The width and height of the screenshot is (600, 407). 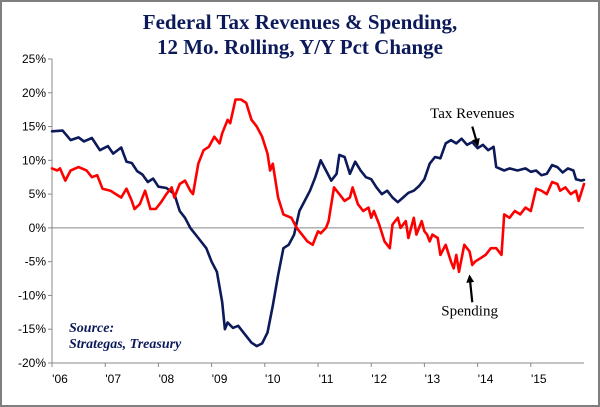 What do you see at coordinates (92, 328) in the screenshot?
I see `source-label: Source:` at bounding box center [92, 328].